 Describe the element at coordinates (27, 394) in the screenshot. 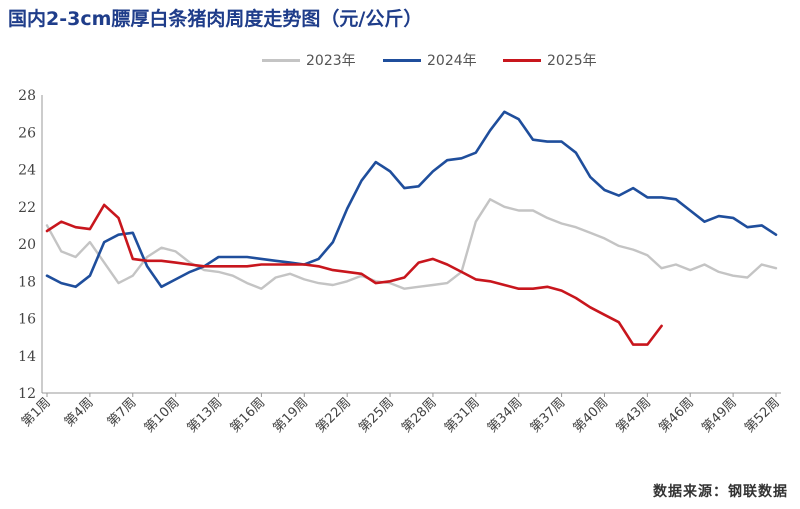

I see `y-tick-label: 12` at that location.